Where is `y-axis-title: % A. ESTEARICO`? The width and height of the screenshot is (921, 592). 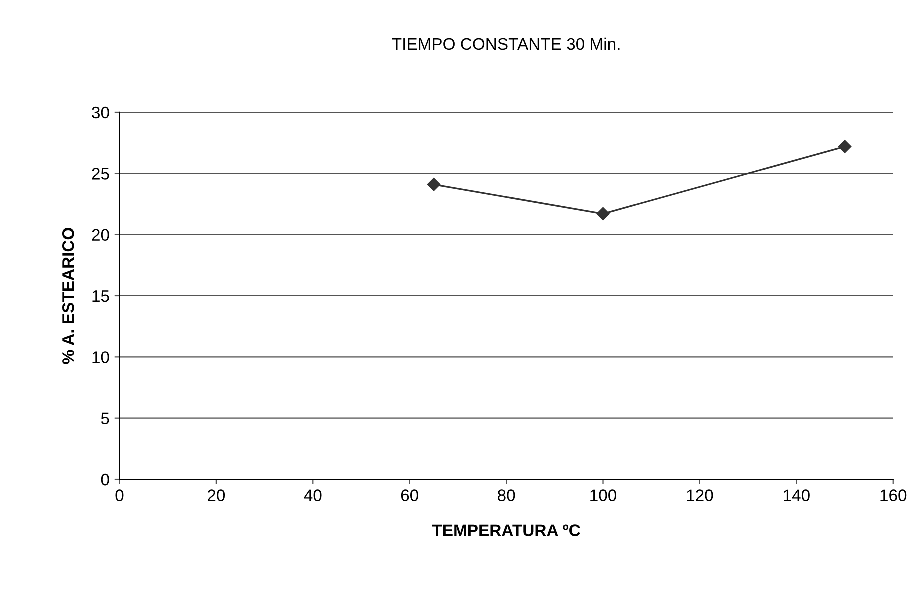 y-axis-title: % A. ESTEARICO is located at coordinates (68, 296).